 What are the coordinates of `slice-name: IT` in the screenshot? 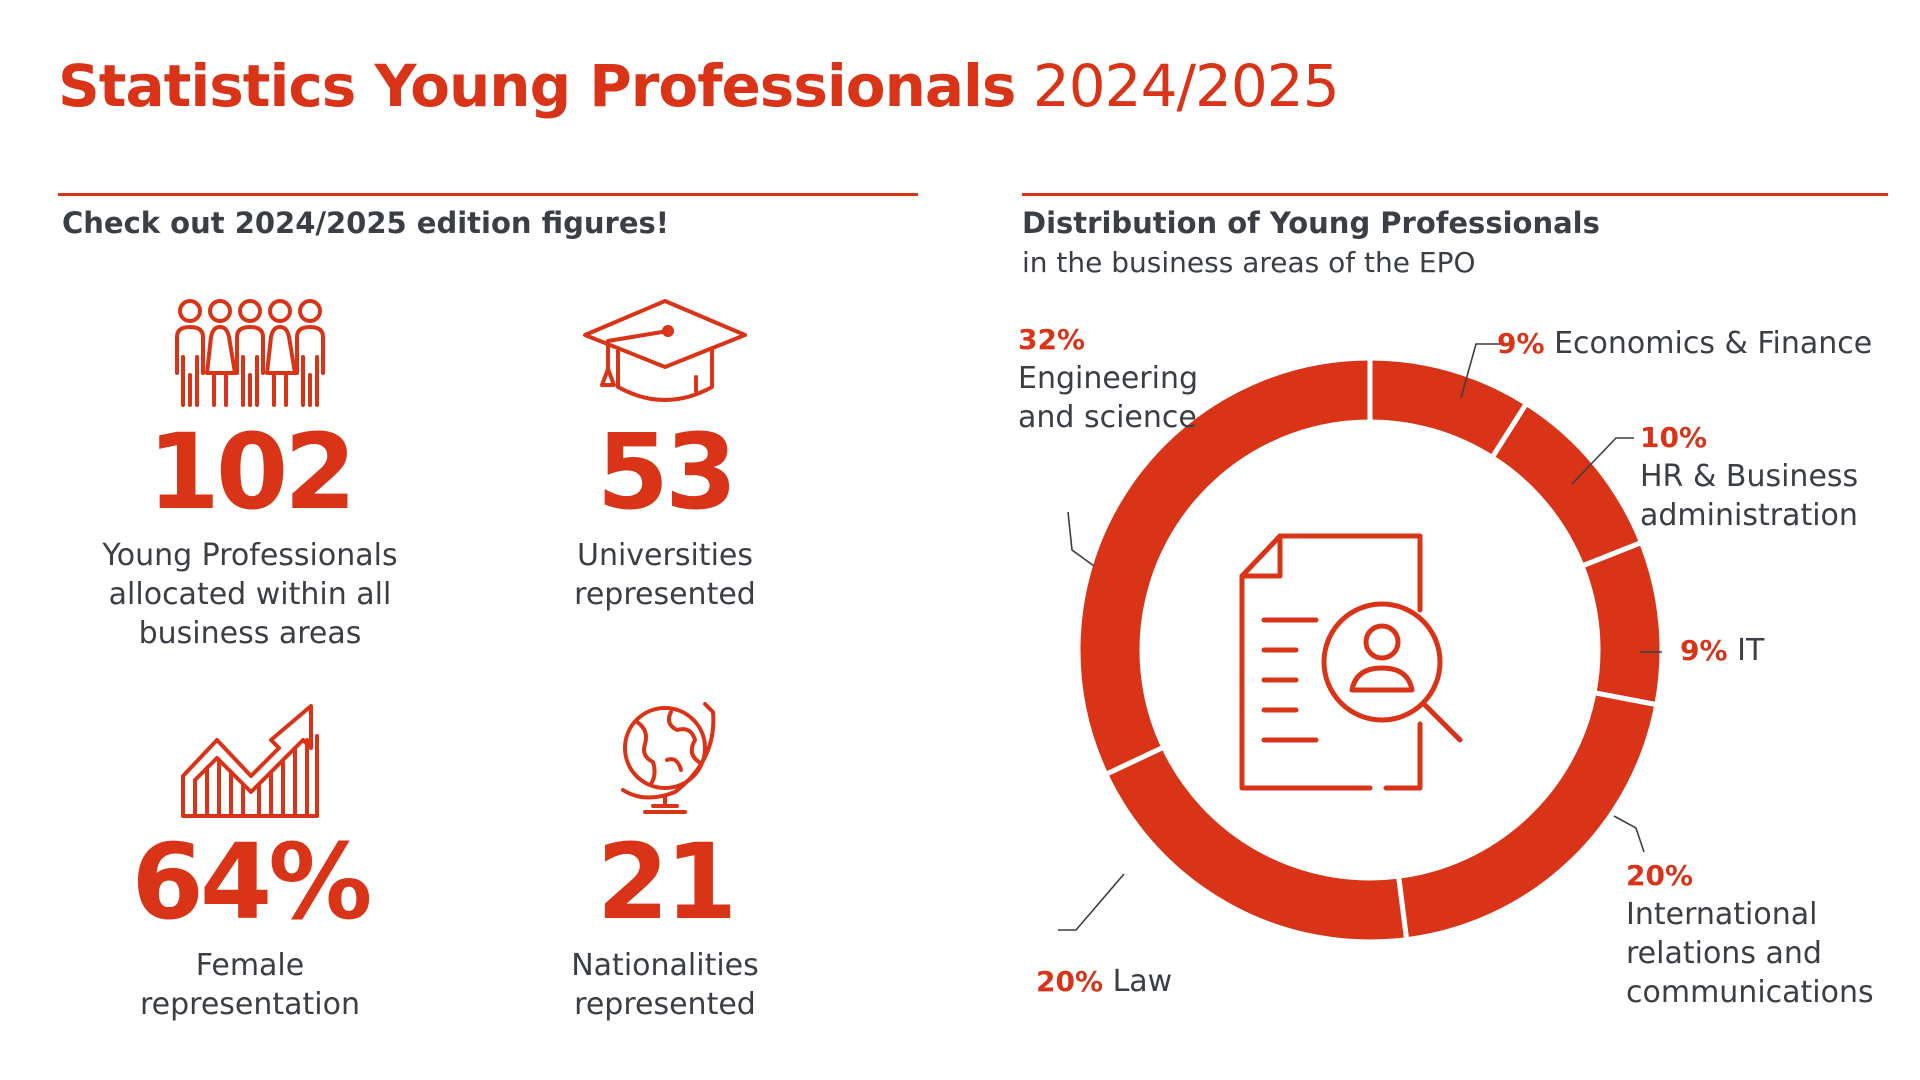 It's located at (1750, 650).